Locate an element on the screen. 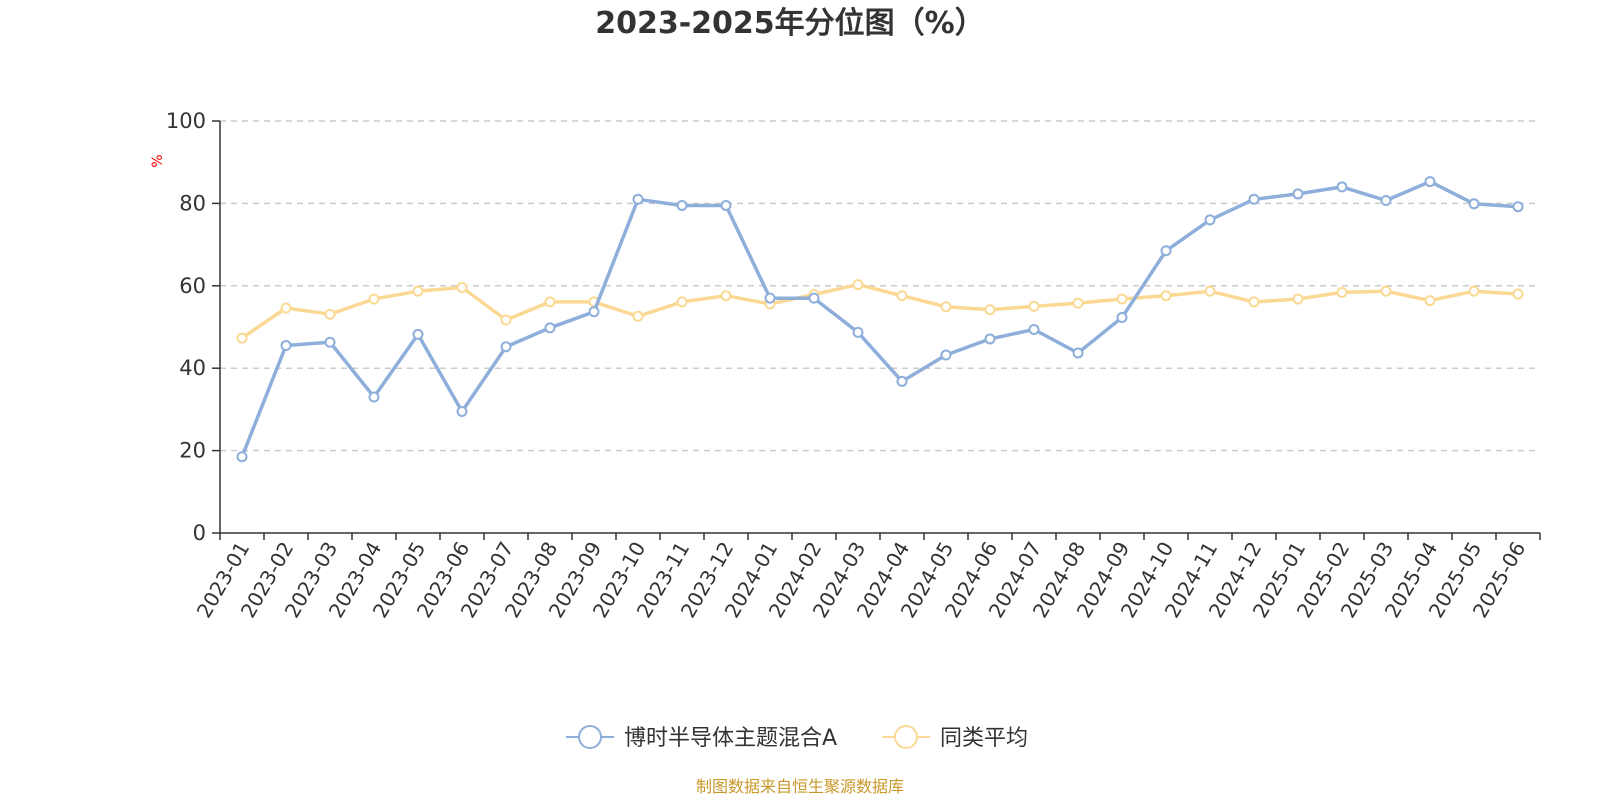  legend: 博时半导体主题混合A 同类平均 is located at coordinates (797, 738).